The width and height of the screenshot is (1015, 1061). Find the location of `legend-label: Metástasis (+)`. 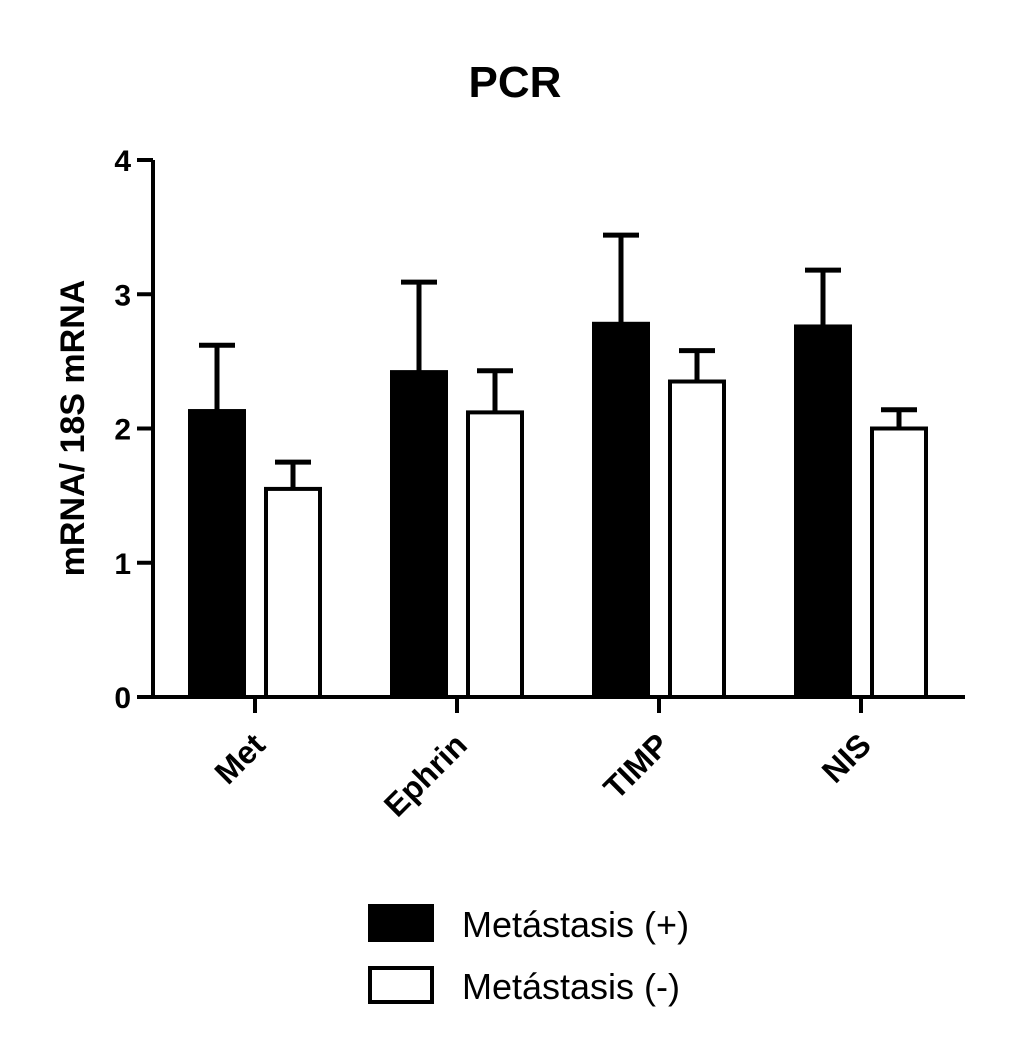

legend-label: Metástasis (+) is located at coordinates (575, 924).